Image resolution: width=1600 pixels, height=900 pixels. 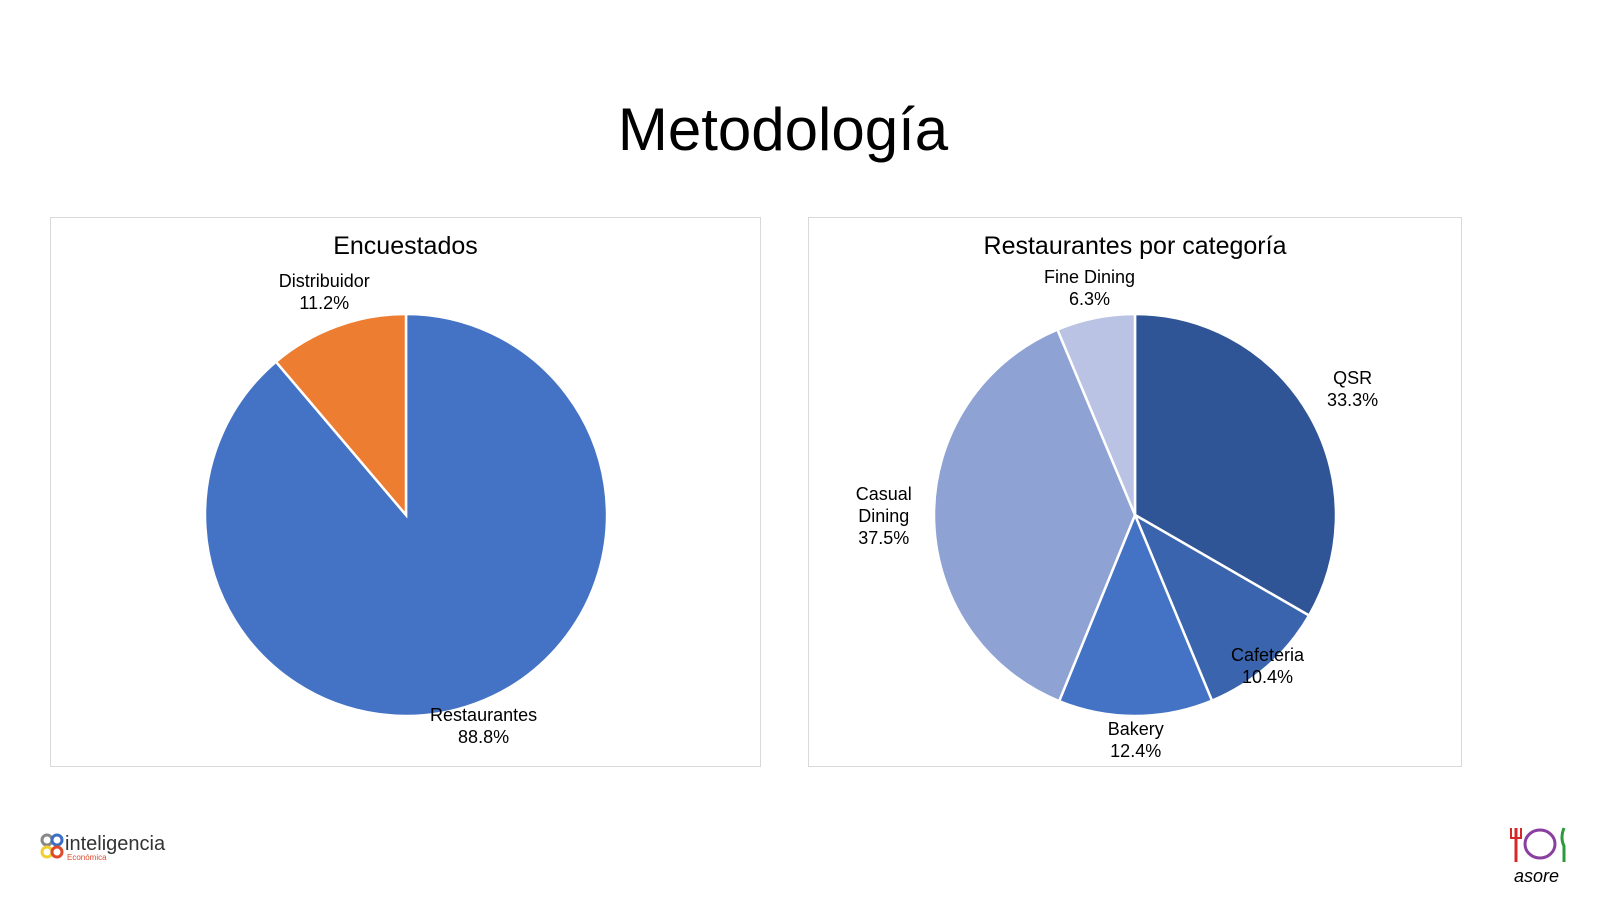 I want to click on chart-title: Encuestados, so click(x=405, y=246).